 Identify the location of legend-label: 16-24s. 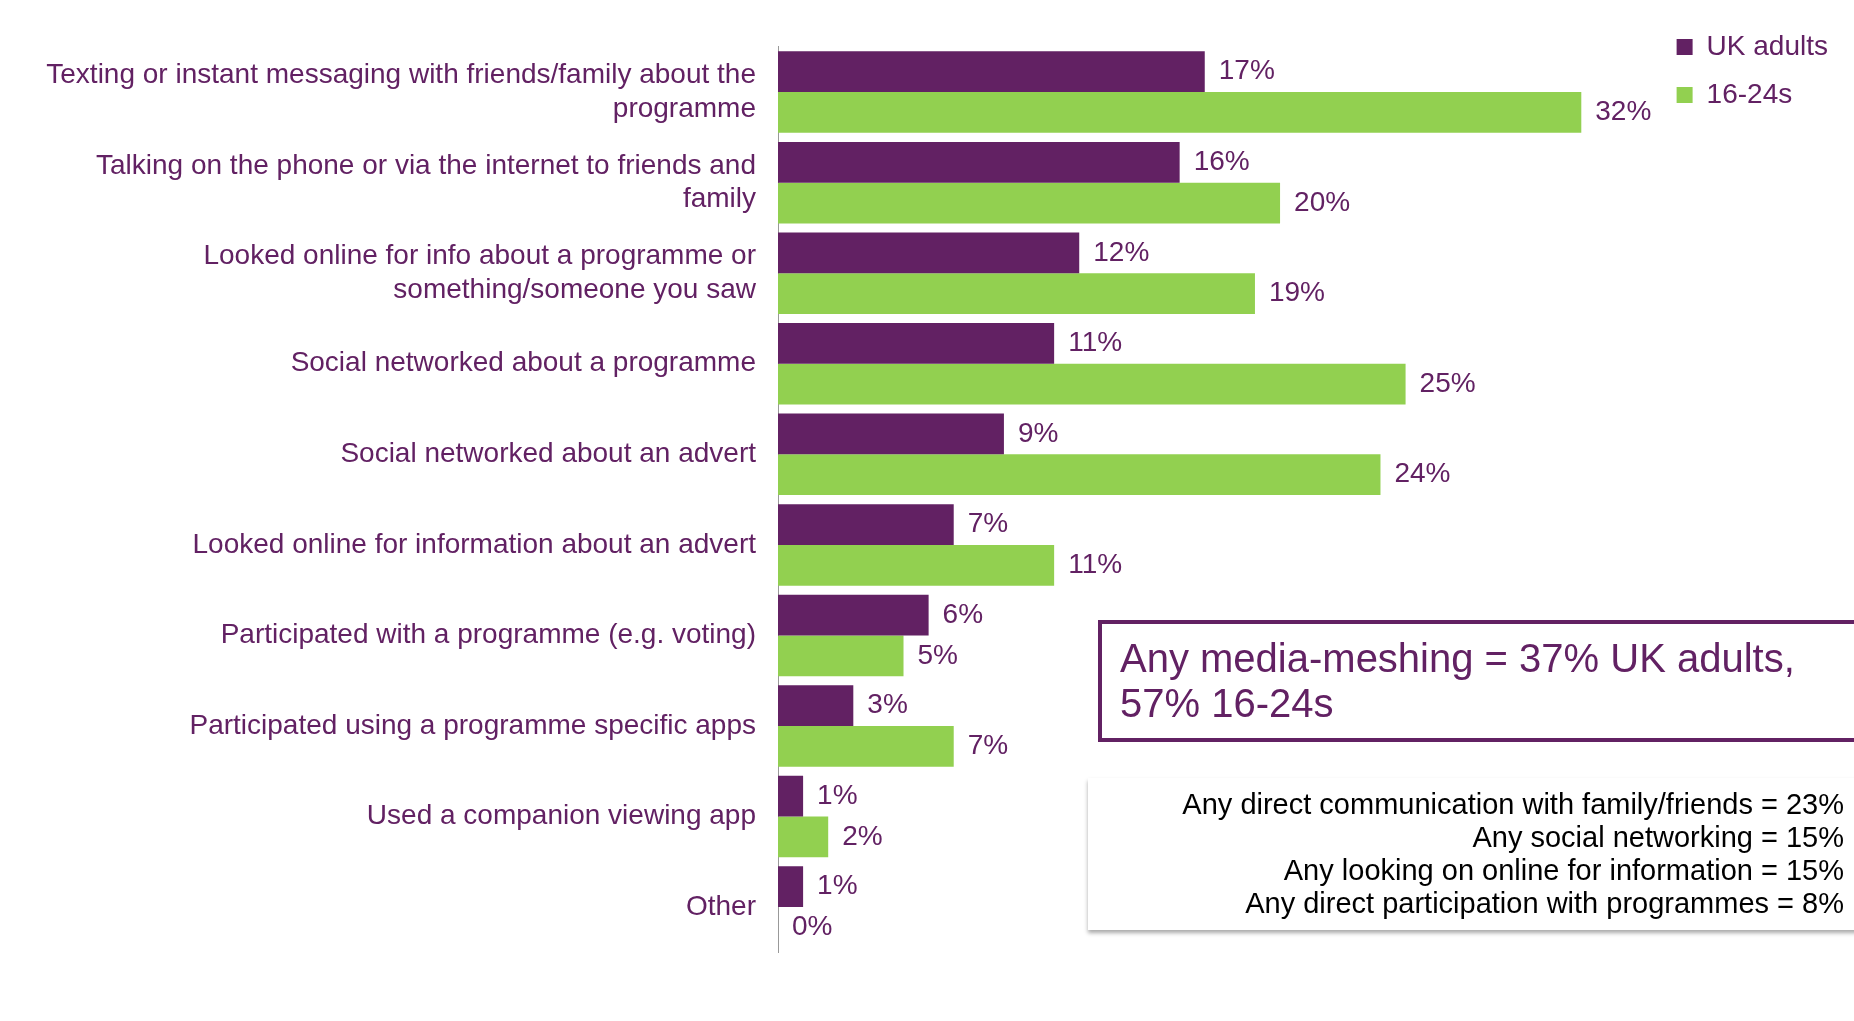
(1749, 93).